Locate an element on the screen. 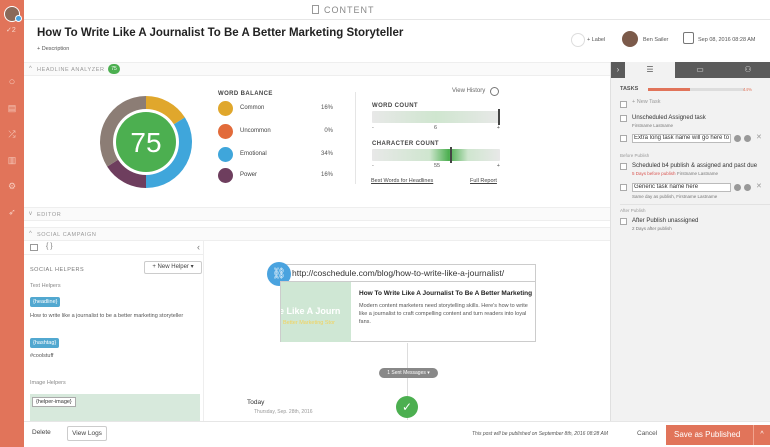 The image size is (770, 447). new-task-button: + New Task is located at coordinates (646, 102).